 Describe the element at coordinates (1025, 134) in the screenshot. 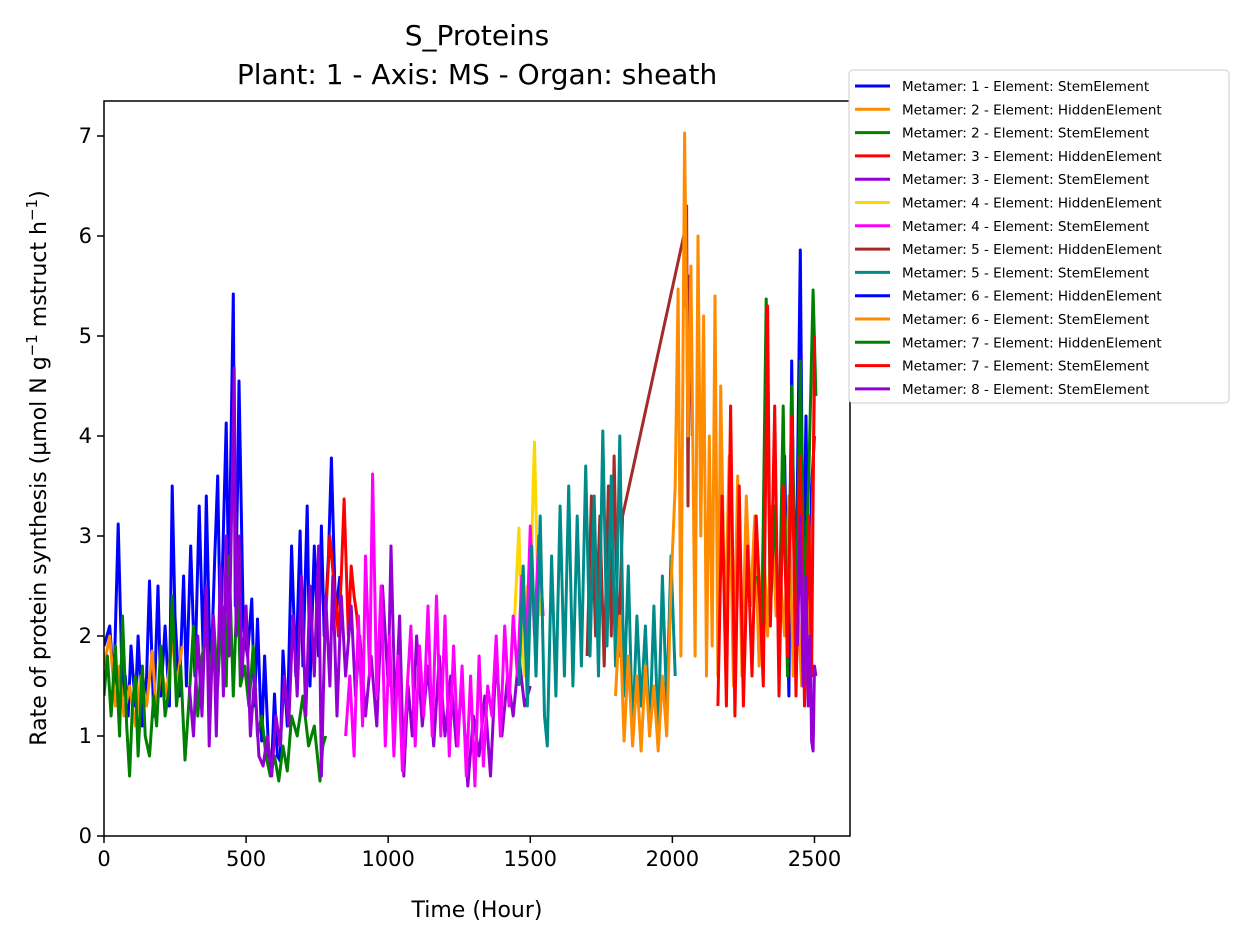

I see `legend-label-3: Metamer: 2 - Element: StemElement` at that location.